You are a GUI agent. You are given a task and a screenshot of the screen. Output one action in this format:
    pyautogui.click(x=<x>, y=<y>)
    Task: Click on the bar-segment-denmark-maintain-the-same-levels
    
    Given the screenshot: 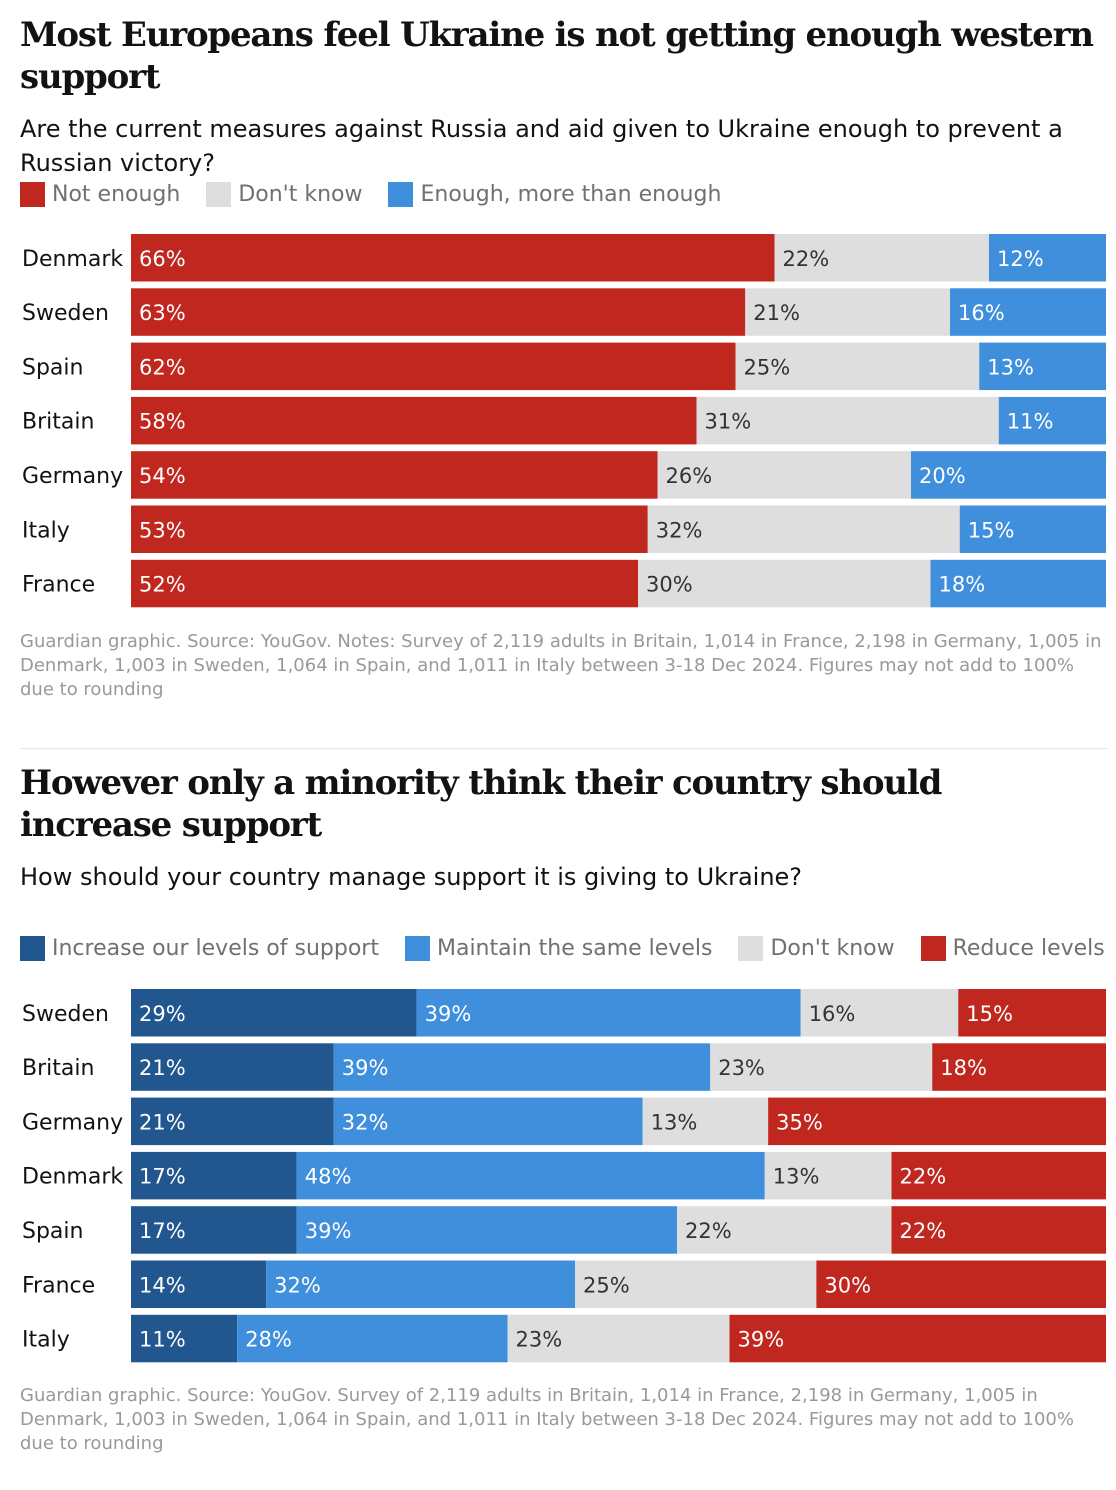 What is the action you would take?
    pyautogui.click(x=530, y=1175)
    